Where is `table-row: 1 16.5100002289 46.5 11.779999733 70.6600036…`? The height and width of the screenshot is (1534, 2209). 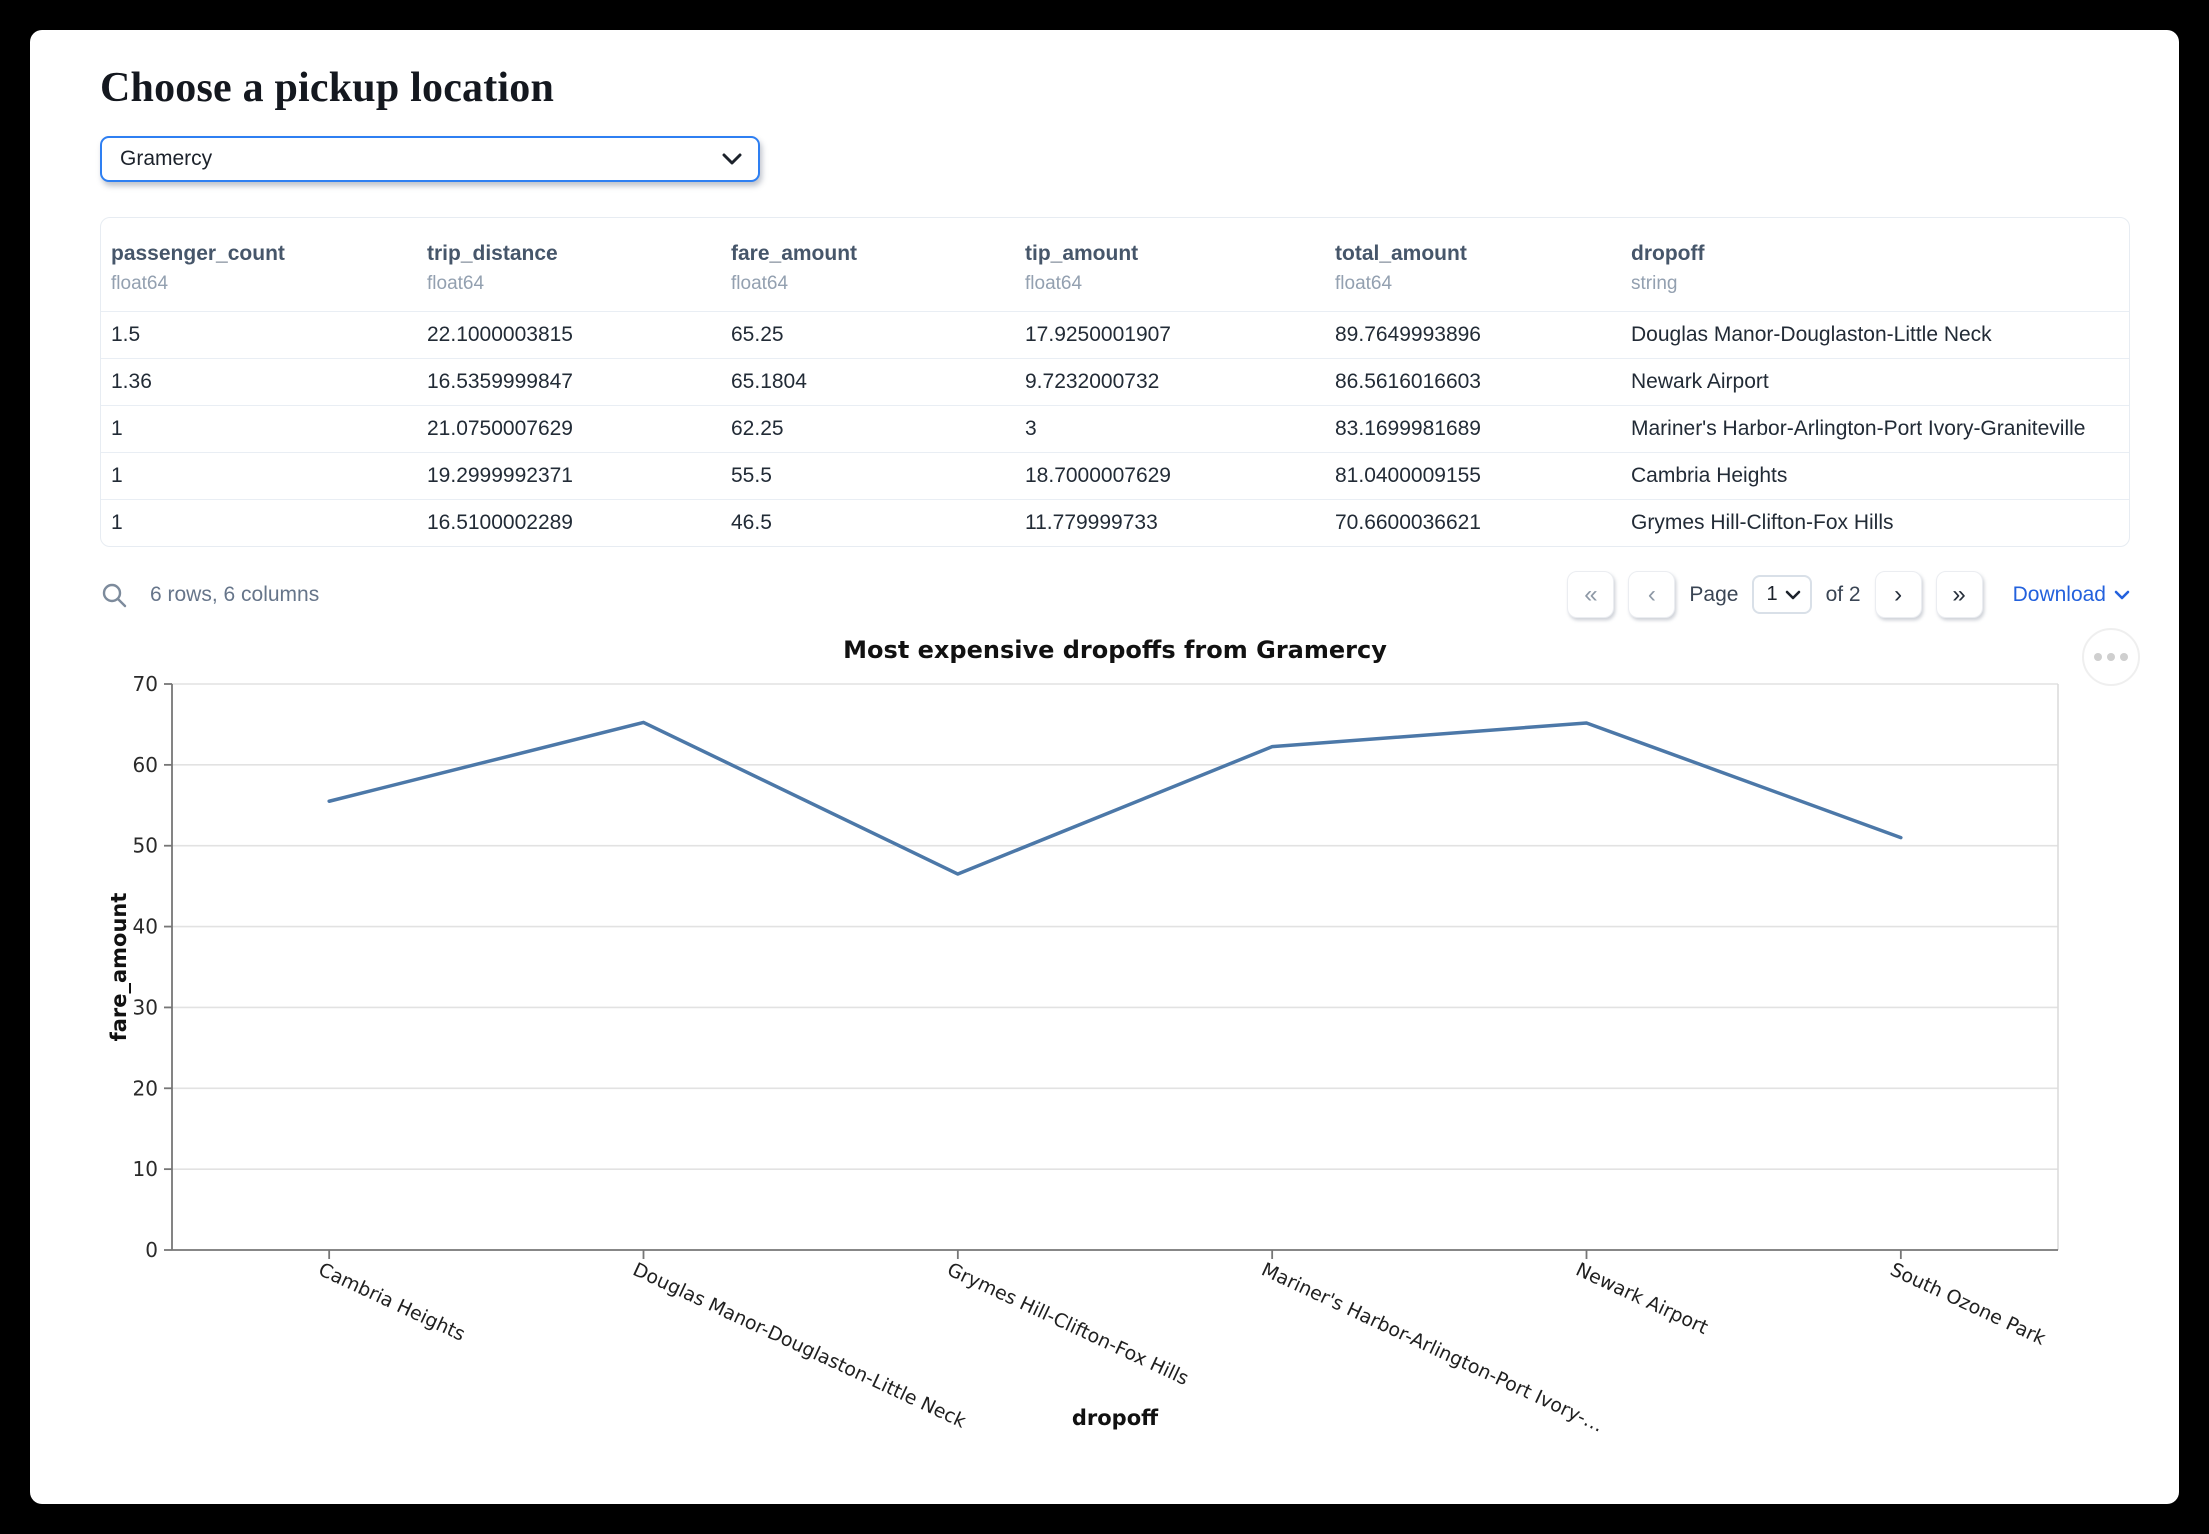 table-row: 1 16.5100002289 46.5 11.779999733 70.6600036… is located at coordinates (1115, 522).